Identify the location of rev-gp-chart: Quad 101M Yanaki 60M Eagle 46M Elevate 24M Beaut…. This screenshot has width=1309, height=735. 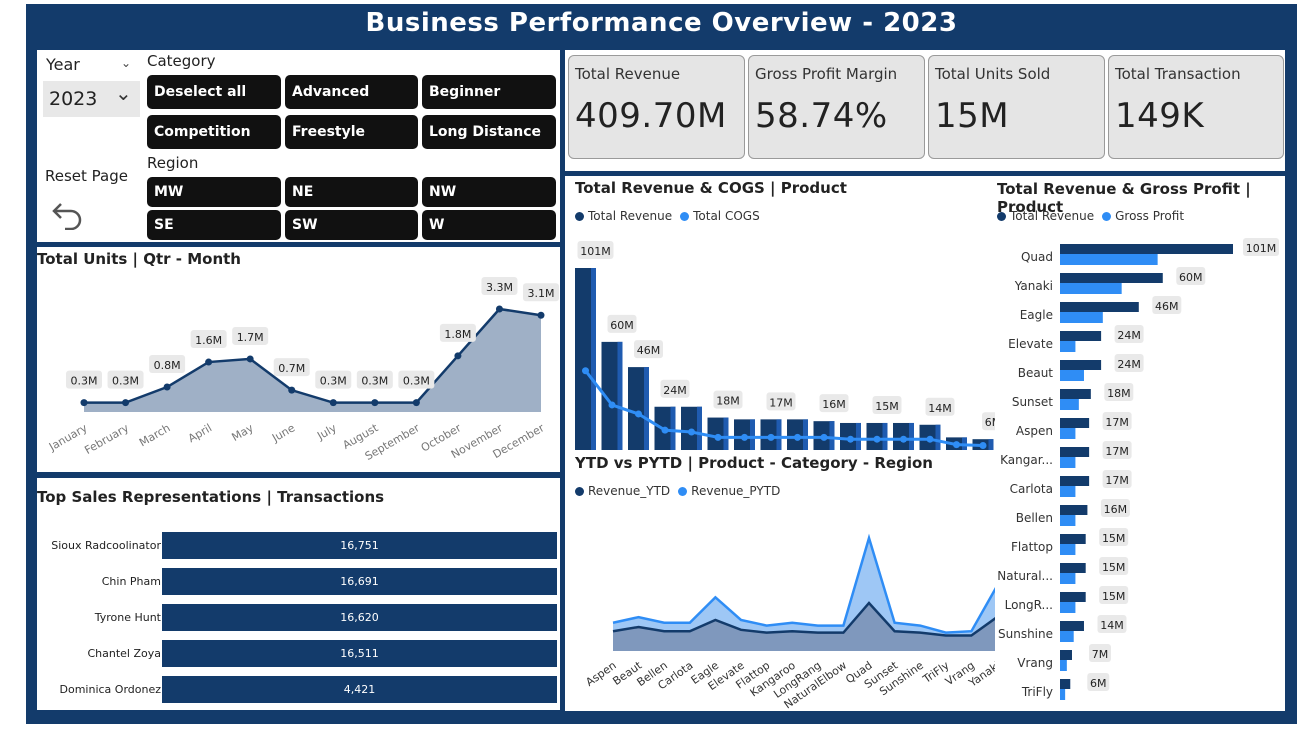
(1138, 469).